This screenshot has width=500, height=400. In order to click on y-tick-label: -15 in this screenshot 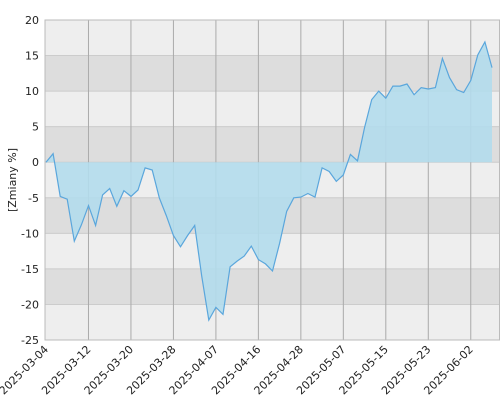, I will do `click(30, 269)`.